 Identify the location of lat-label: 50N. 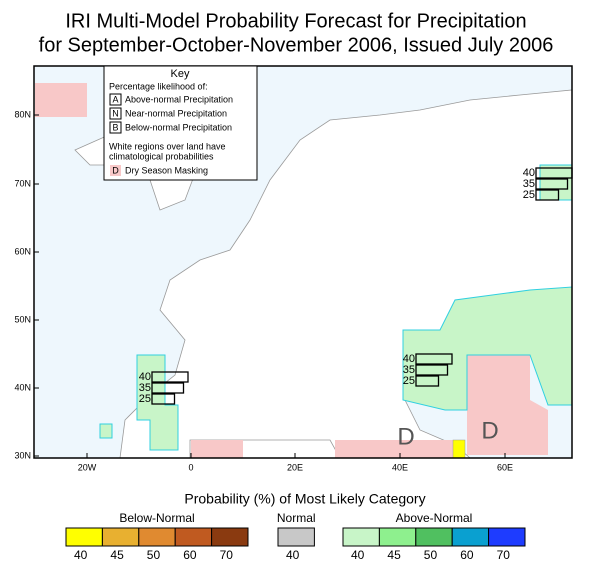
(22, 319).